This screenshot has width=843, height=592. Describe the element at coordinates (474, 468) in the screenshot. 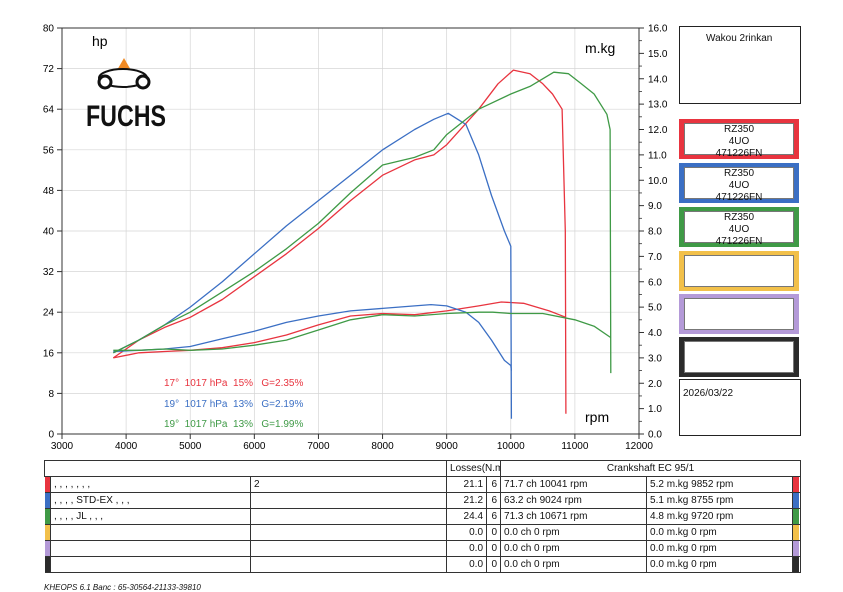

I see `losses-header: Losses(N.m)` at that location.